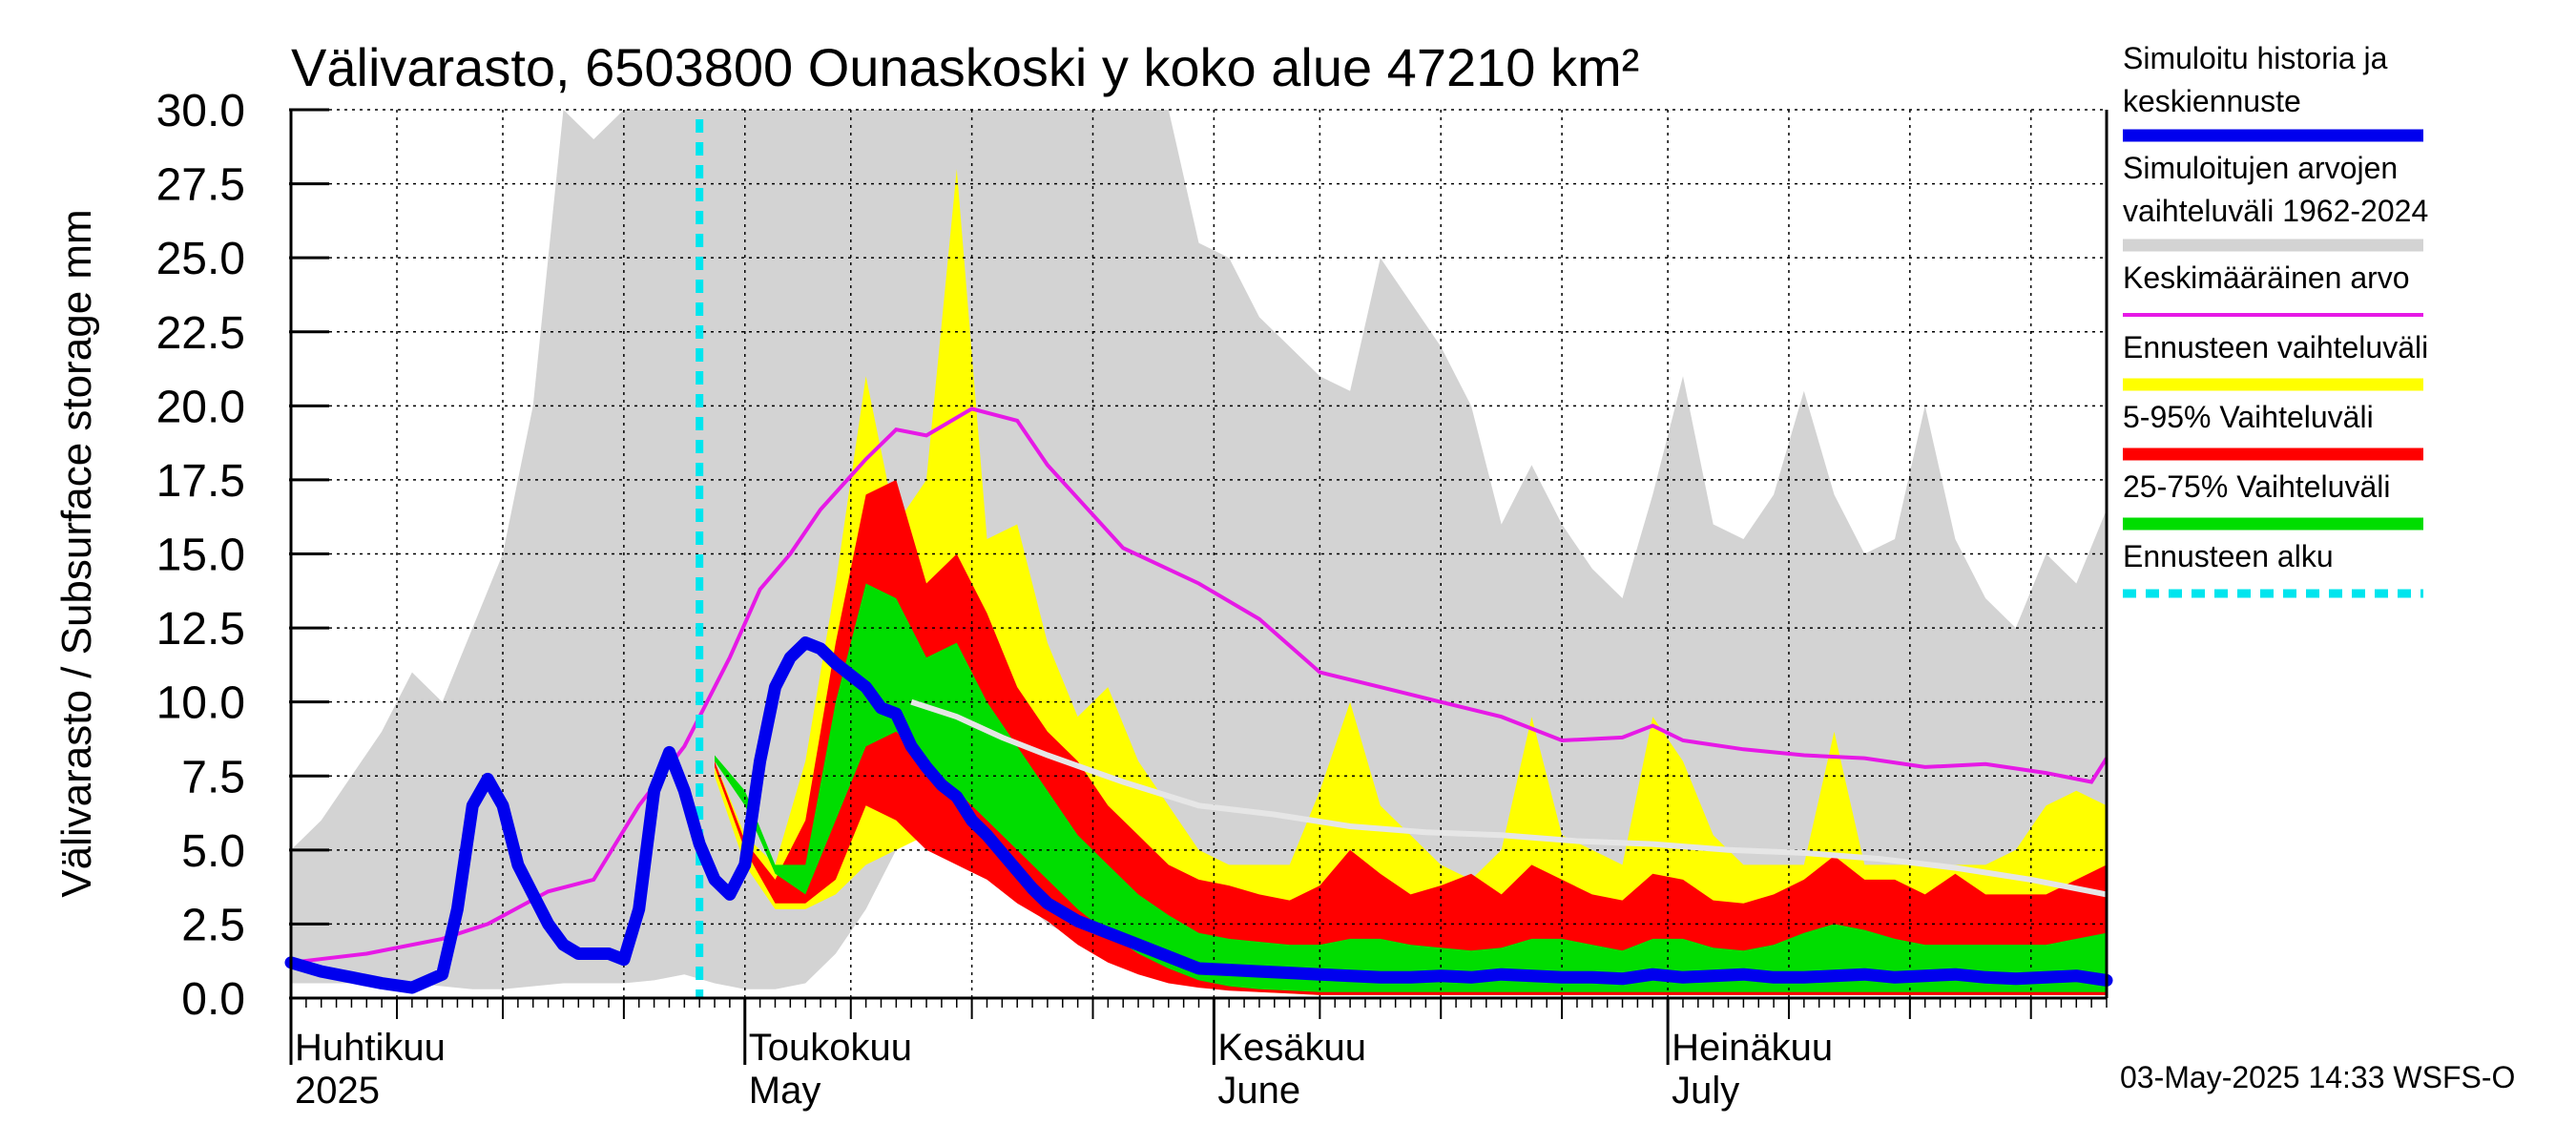  What do you see at coordinates (200, 334) in the screenshot?
I see `y-tick-label: 22.5` at bounding box center [200, 334].